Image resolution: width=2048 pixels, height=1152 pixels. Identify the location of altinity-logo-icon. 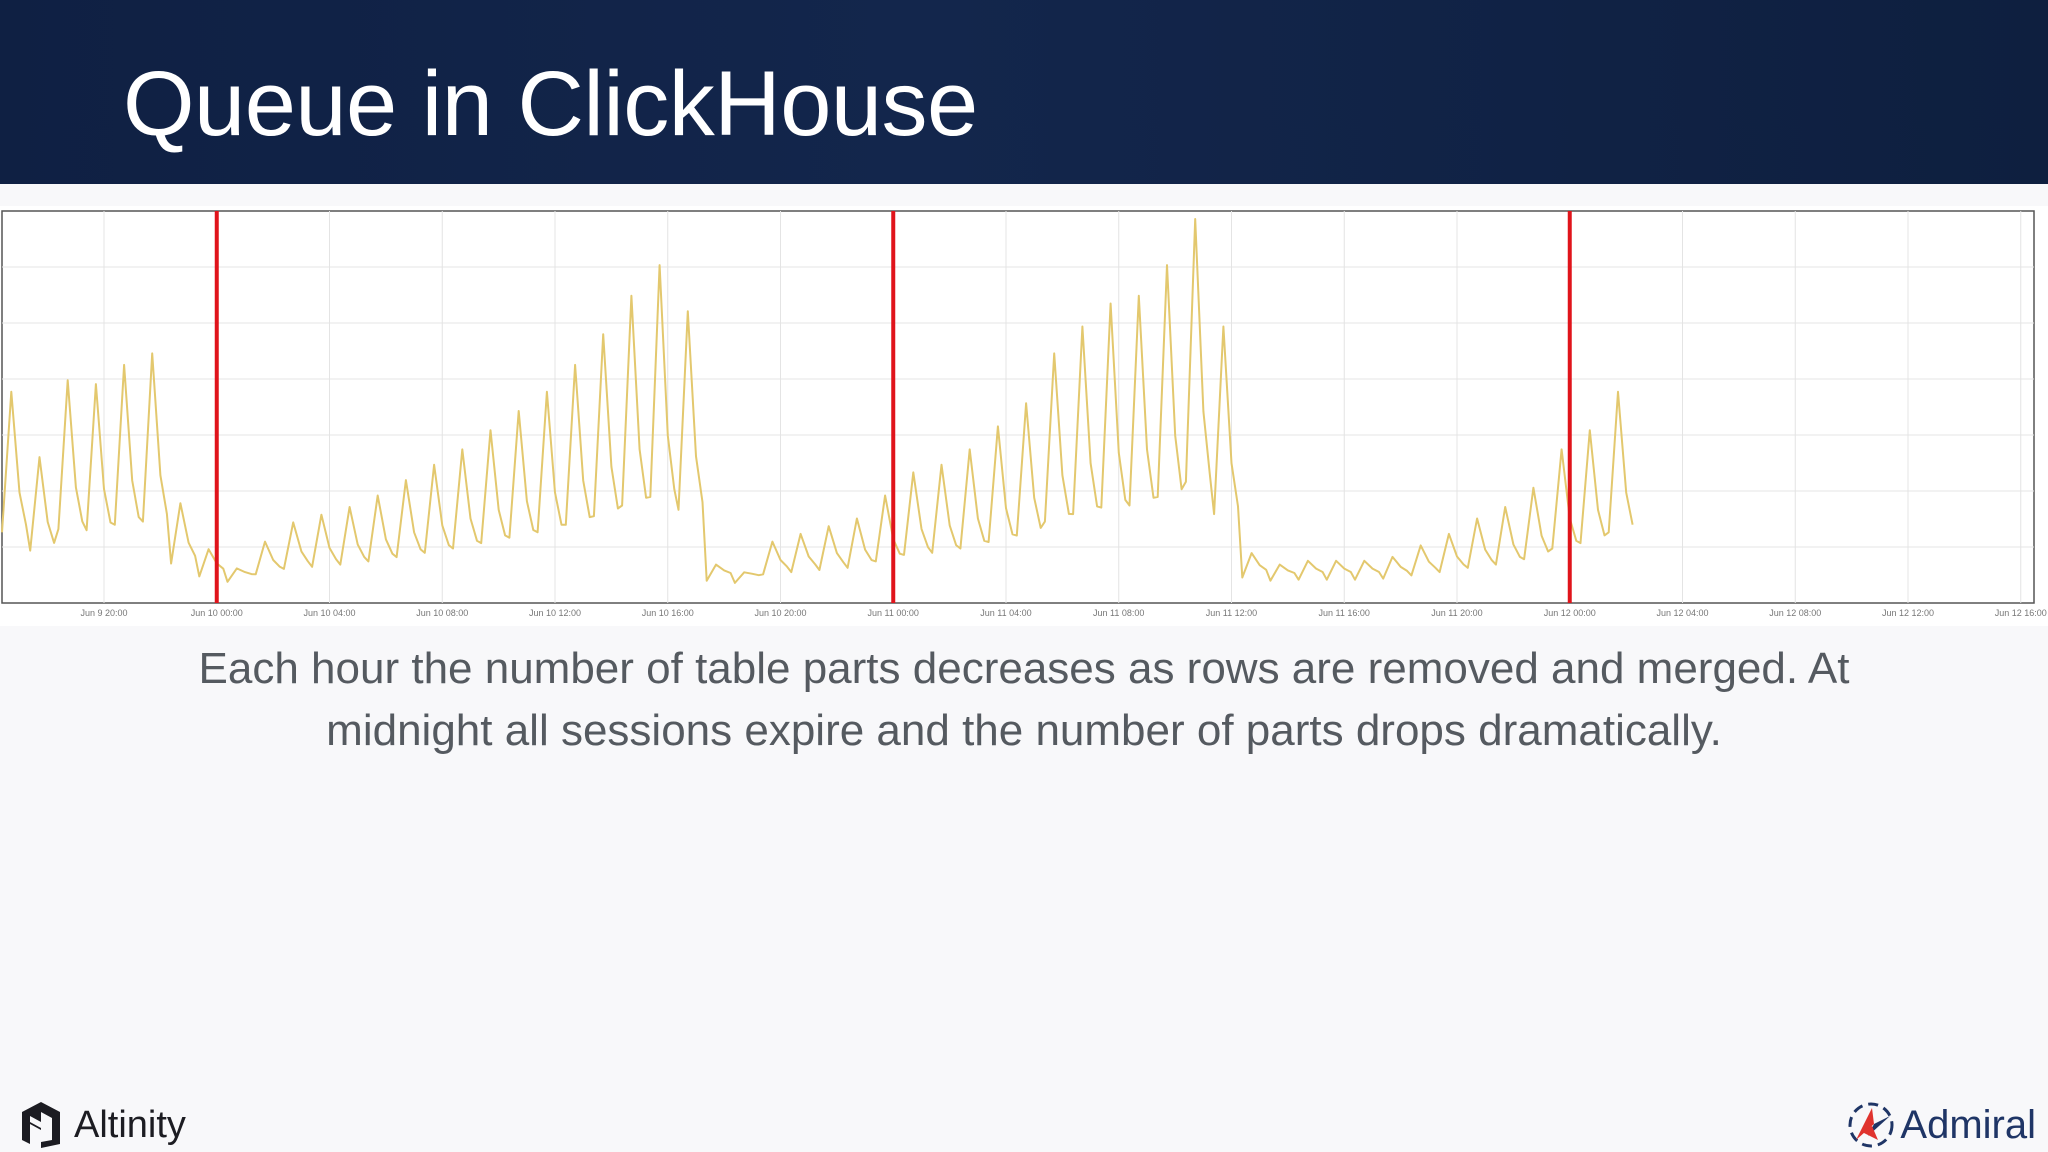
(41, 1125).